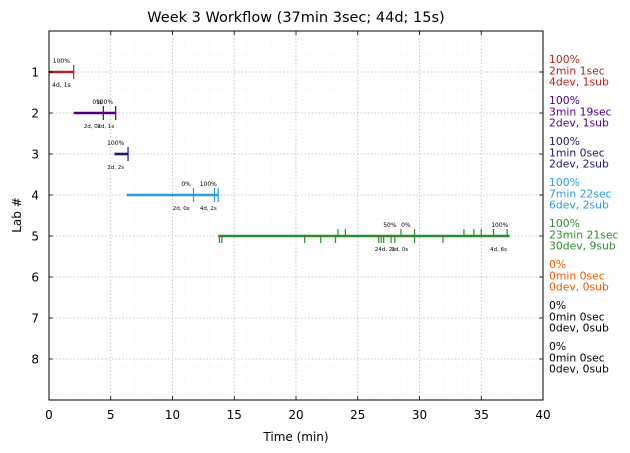 This screenshot has width=630, height=453. What do you see at coordinates (580, 111) in the screenshot?
I see `lab-2-summary-line: 3min 19sec` at bounding box center [580, 111].